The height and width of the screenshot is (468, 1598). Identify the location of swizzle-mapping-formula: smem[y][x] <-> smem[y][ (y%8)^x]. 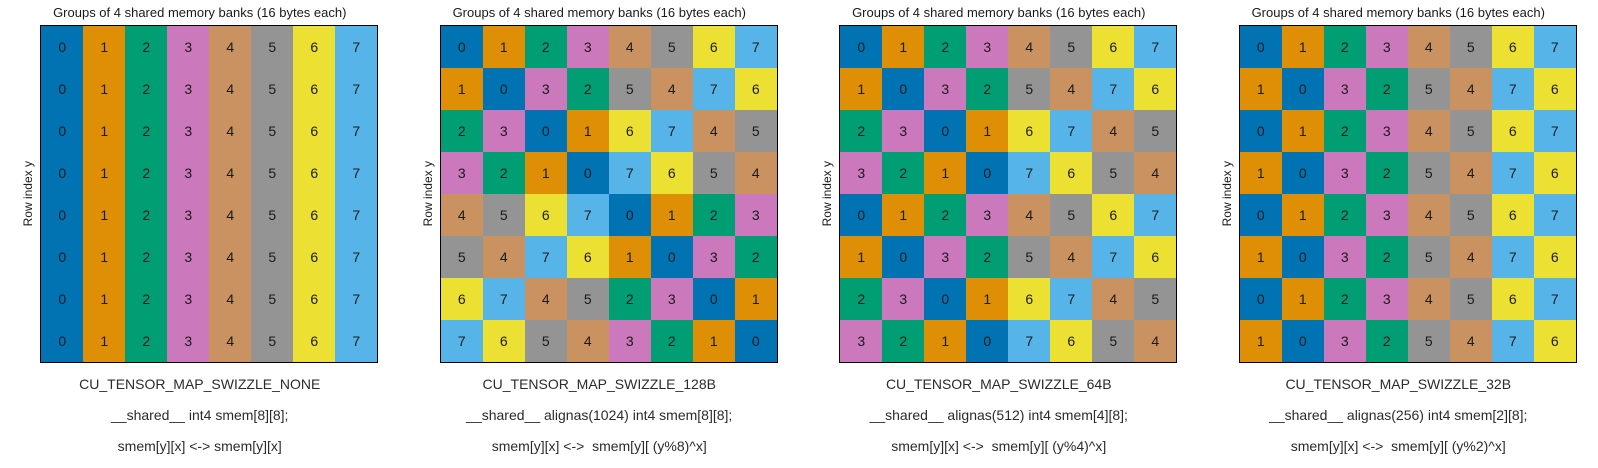
(599, 446).